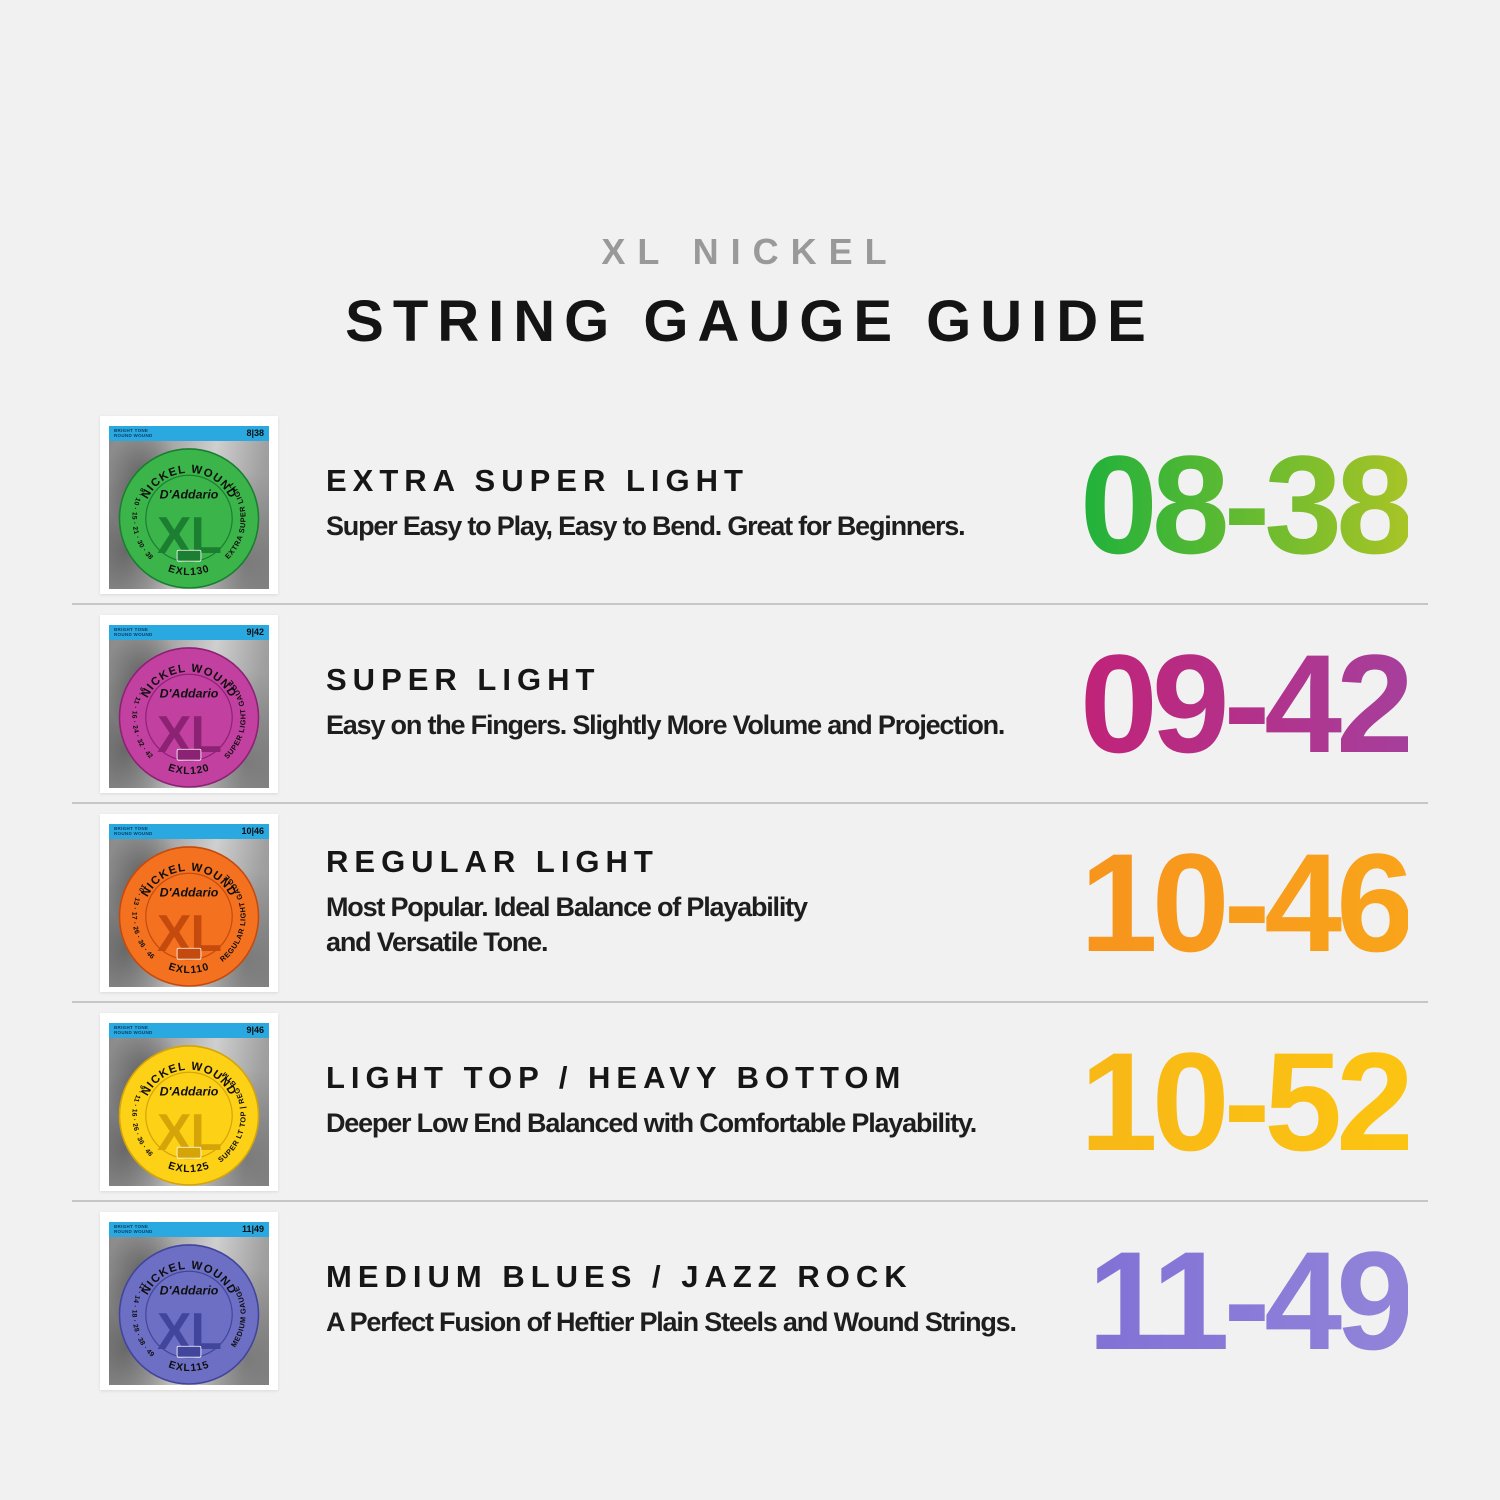  Describe the element at coordinates (1250, 1300) in the screenshot. I see `gauge-range: 11-49` at that location.